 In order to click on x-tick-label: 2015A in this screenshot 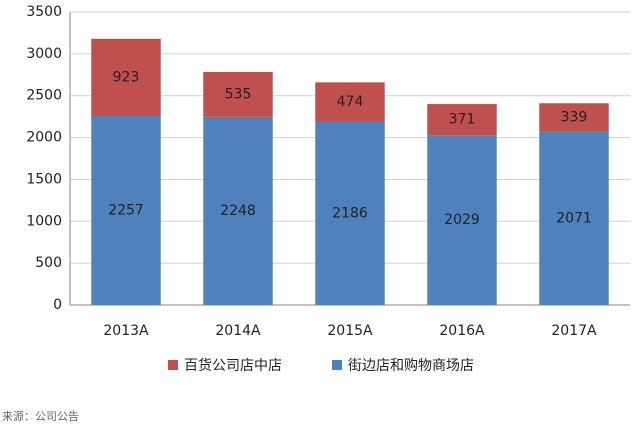, I will do `click(350, 331)`.